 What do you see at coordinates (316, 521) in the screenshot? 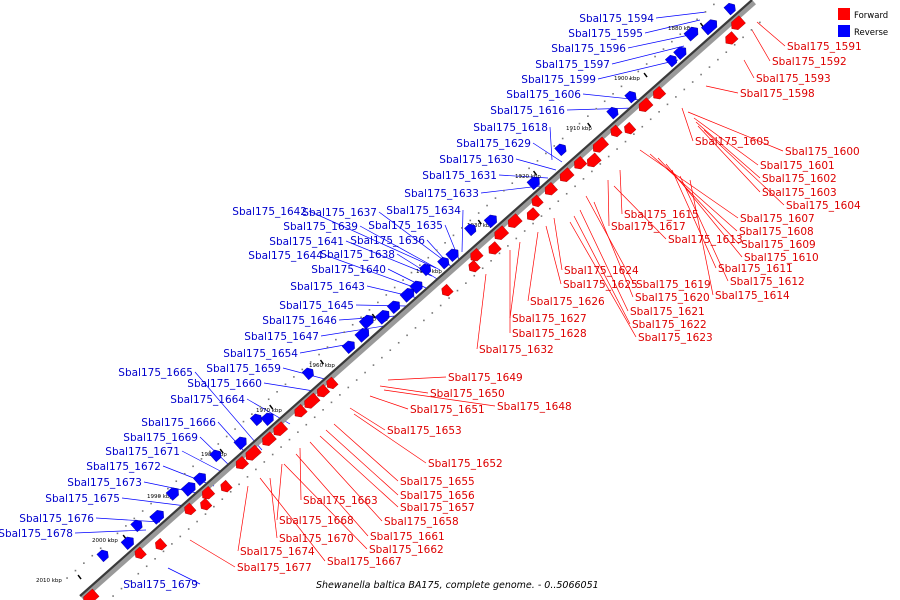
I see `gene-label: Sbal175_1668` at bounding box center [316, 521].